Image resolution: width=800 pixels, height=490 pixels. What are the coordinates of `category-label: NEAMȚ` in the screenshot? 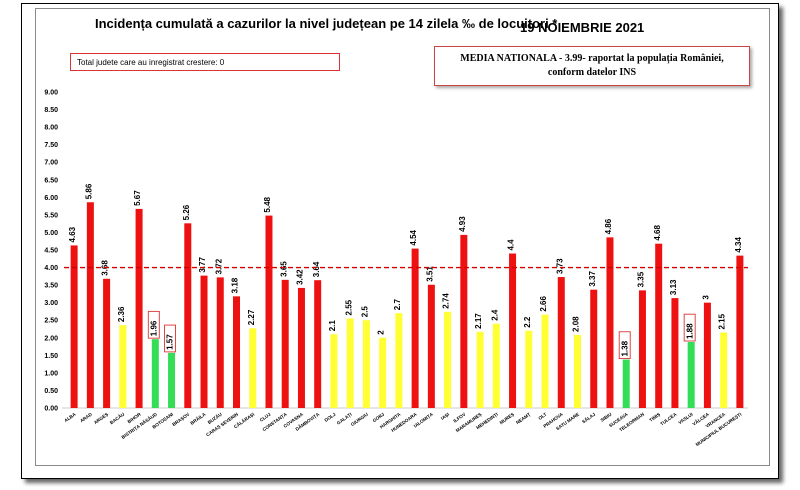 It's located at (523, 419).